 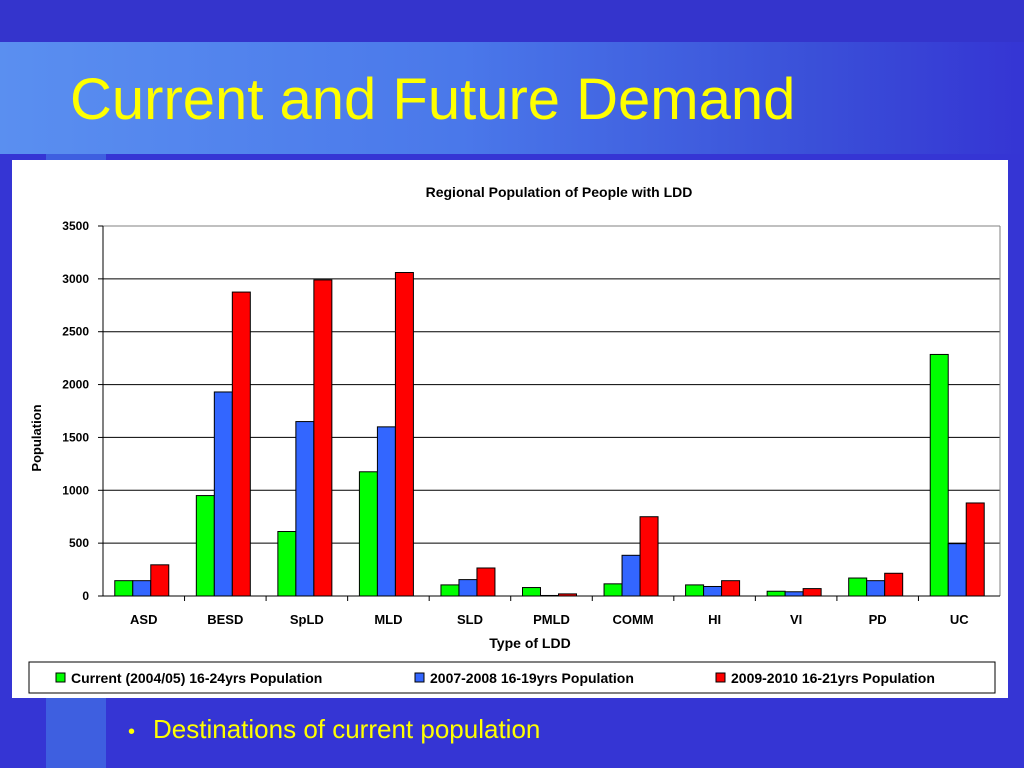 What do you see at coordinates (75, 490) in the screenshot?
I see `y-tick-label: 1000` at bounding box center [75, 490].